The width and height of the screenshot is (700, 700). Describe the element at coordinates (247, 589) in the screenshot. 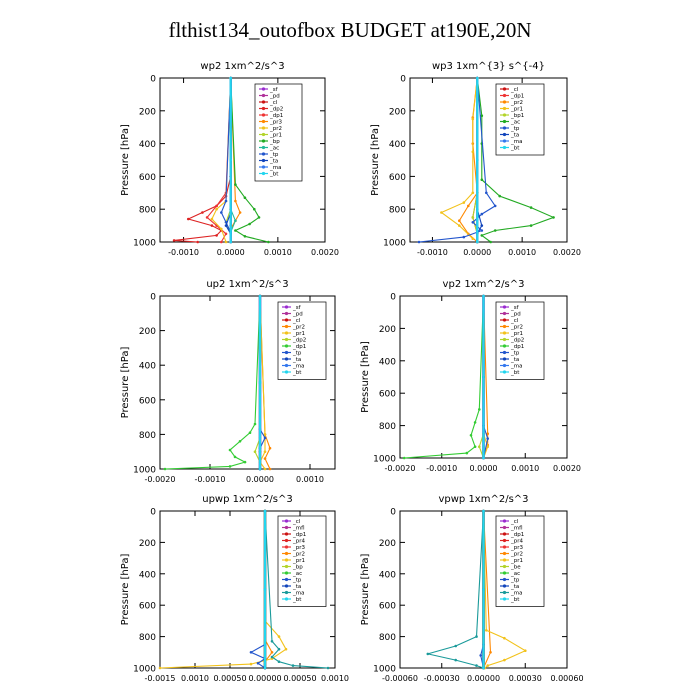

I see `plot-frame` at that location.